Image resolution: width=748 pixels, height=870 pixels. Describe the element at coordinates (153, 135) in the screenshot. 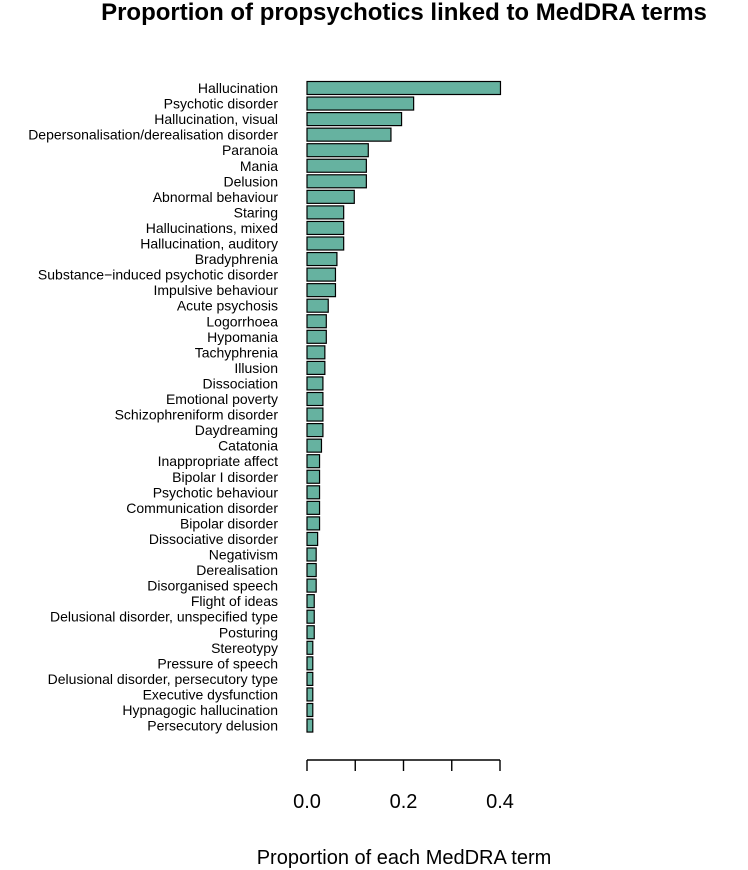

I see `category-label: Depersonalisation/derealisation disorder` at that location.